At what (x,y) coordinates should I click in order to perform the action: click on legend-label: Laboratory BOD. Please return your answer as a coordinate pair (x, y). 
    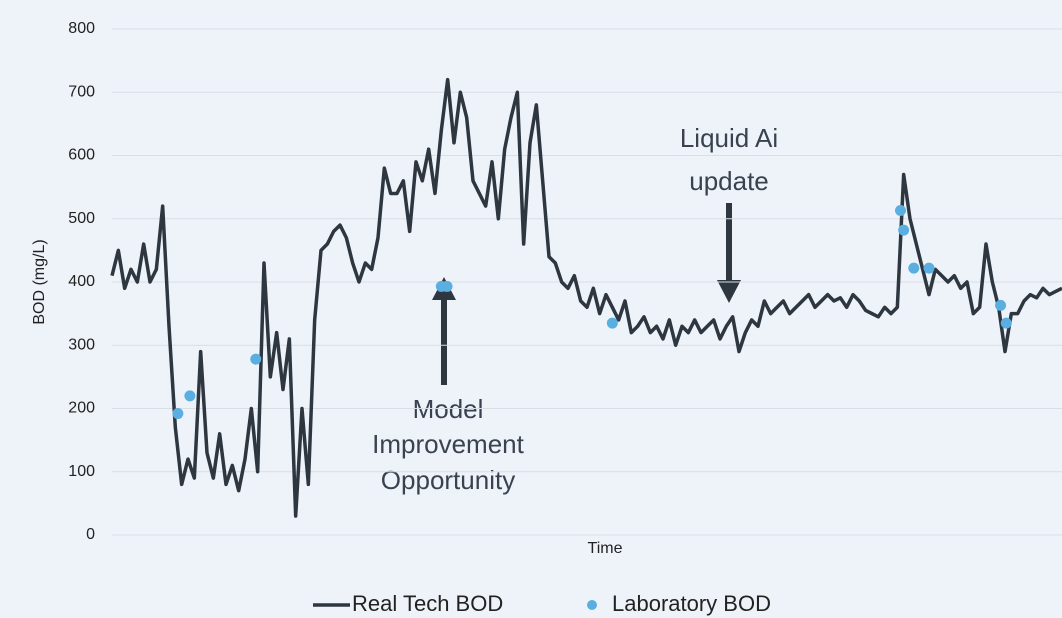
    Looking at the image, I should click on (691, 603).